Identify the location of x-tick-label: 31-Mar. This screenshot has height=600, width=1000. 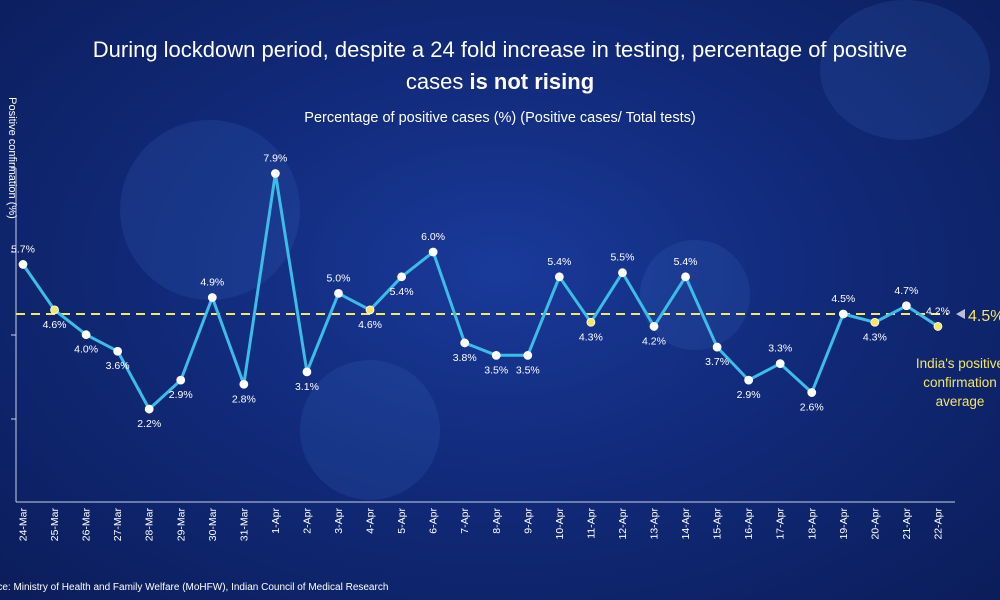
(244, 525).